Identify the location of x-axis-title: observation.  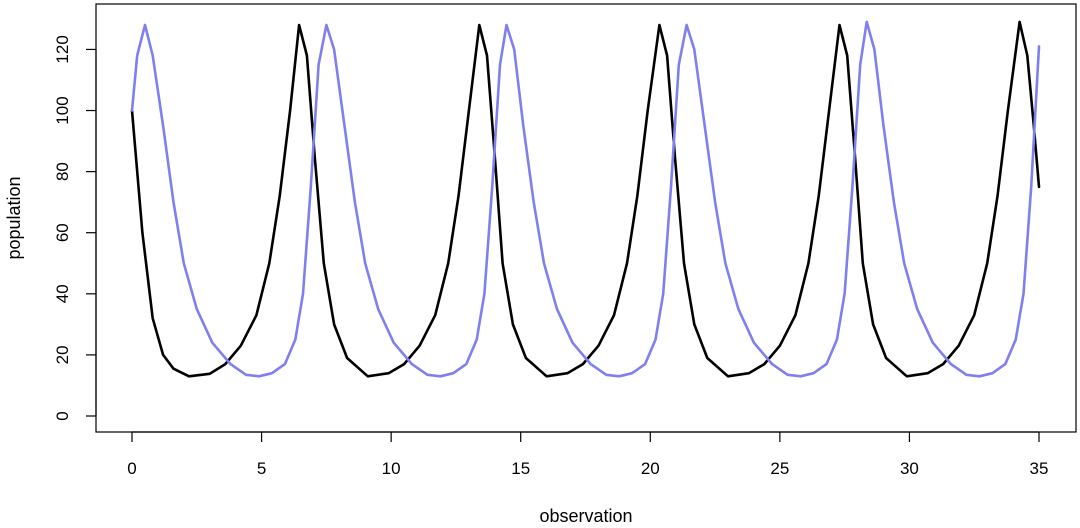
(585, 516).